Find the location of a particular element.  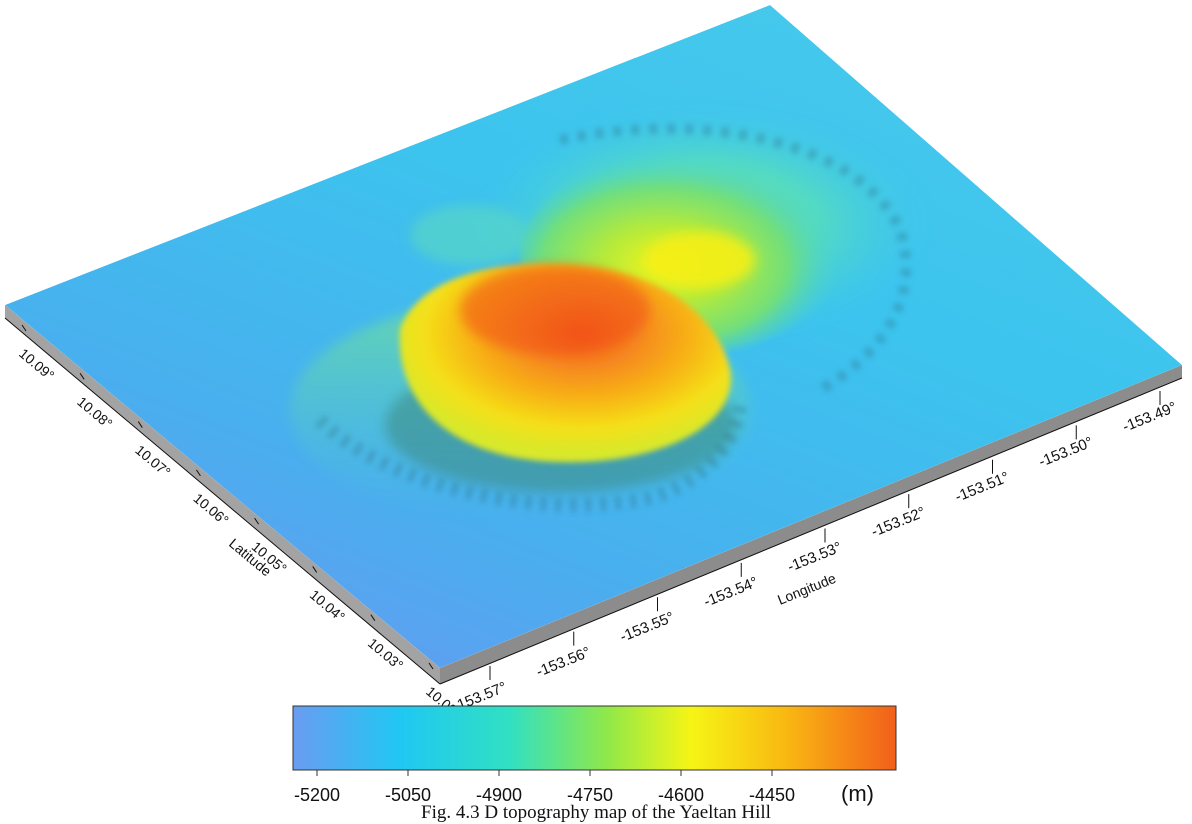

depth-colorbar: -5200 -5050 -4900 -4750 -4600 -4450 (m) is located at coordinates (594, 755).